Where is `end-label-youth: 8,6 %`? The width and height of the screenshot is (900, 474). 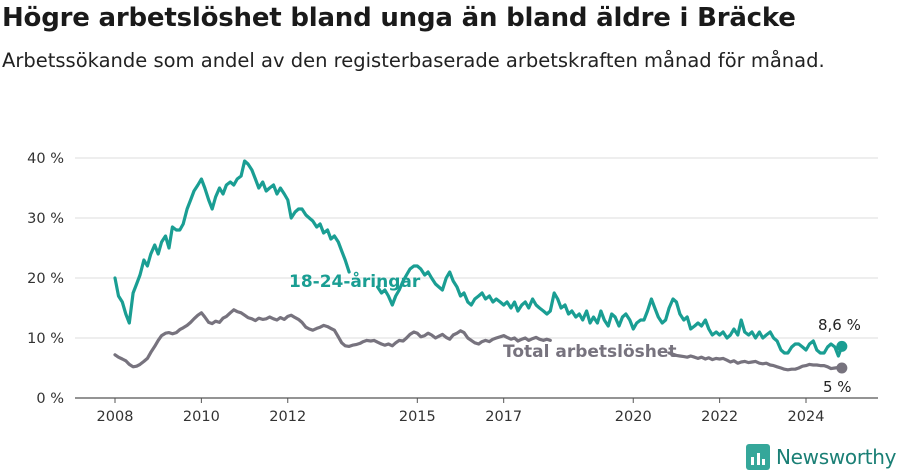
end-label-youth: 8,6 % is located at coordinates (839, 325).